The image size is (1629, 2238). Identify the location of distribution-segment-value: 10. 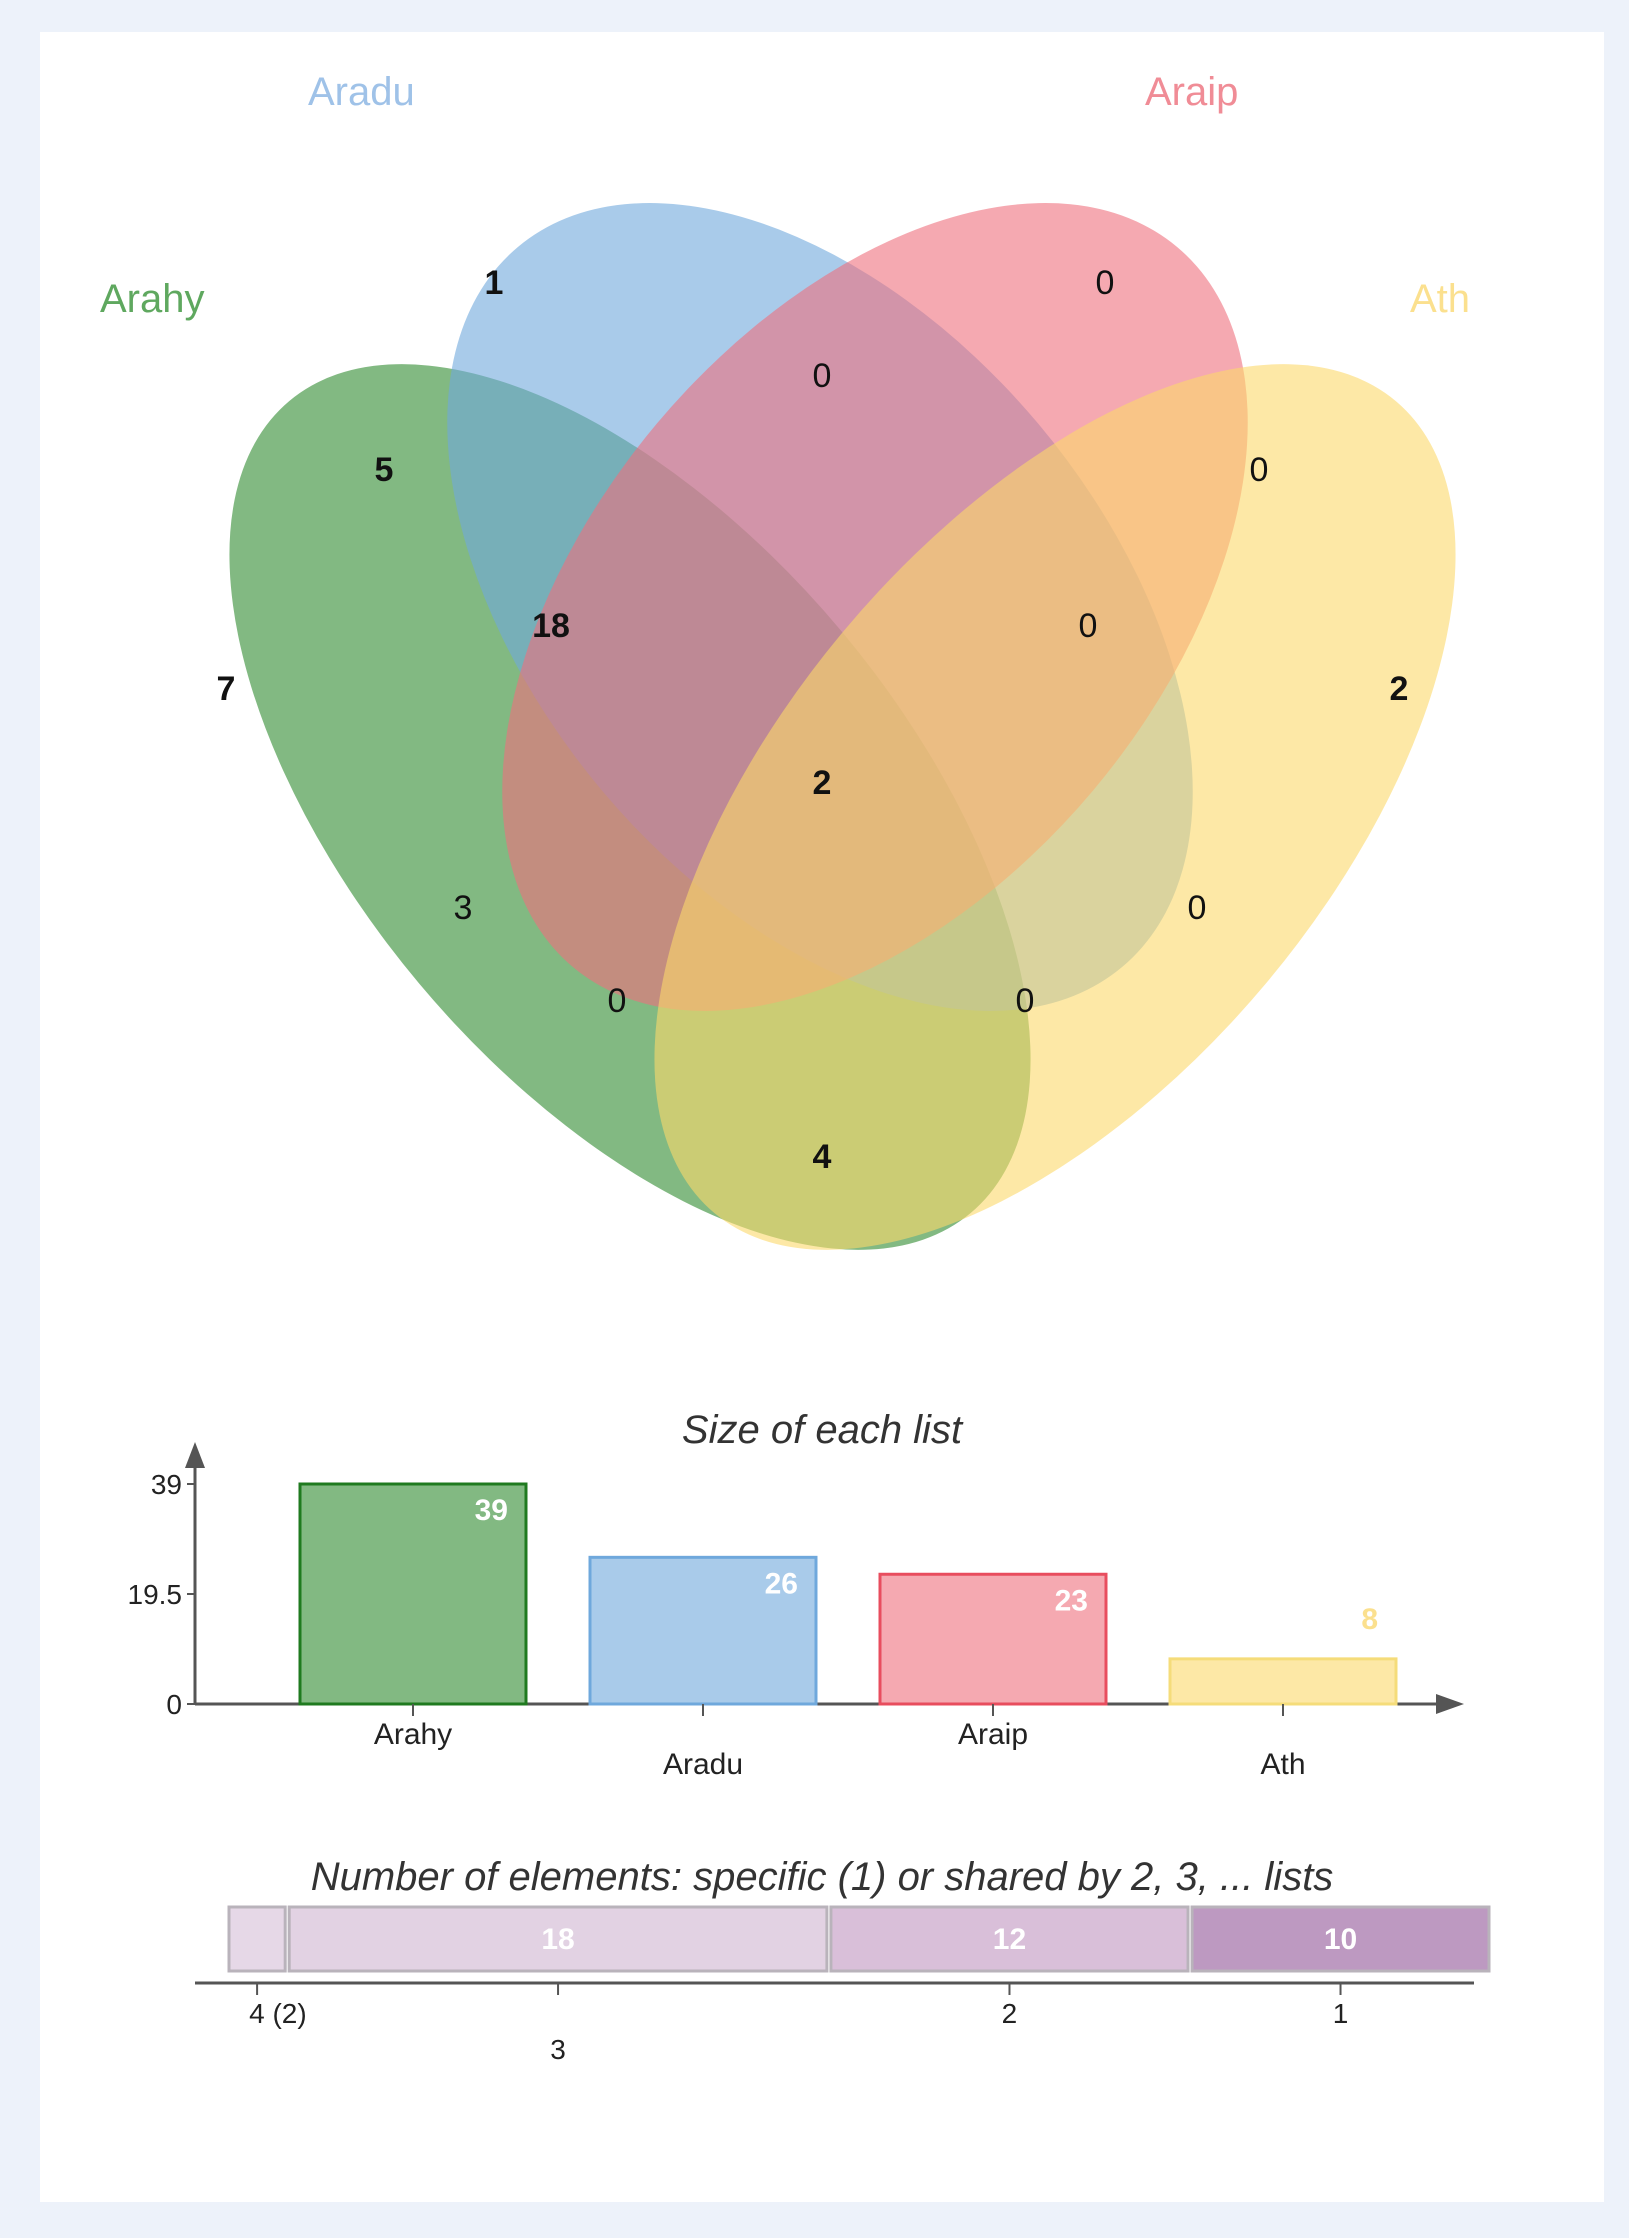
(1340, 1939).